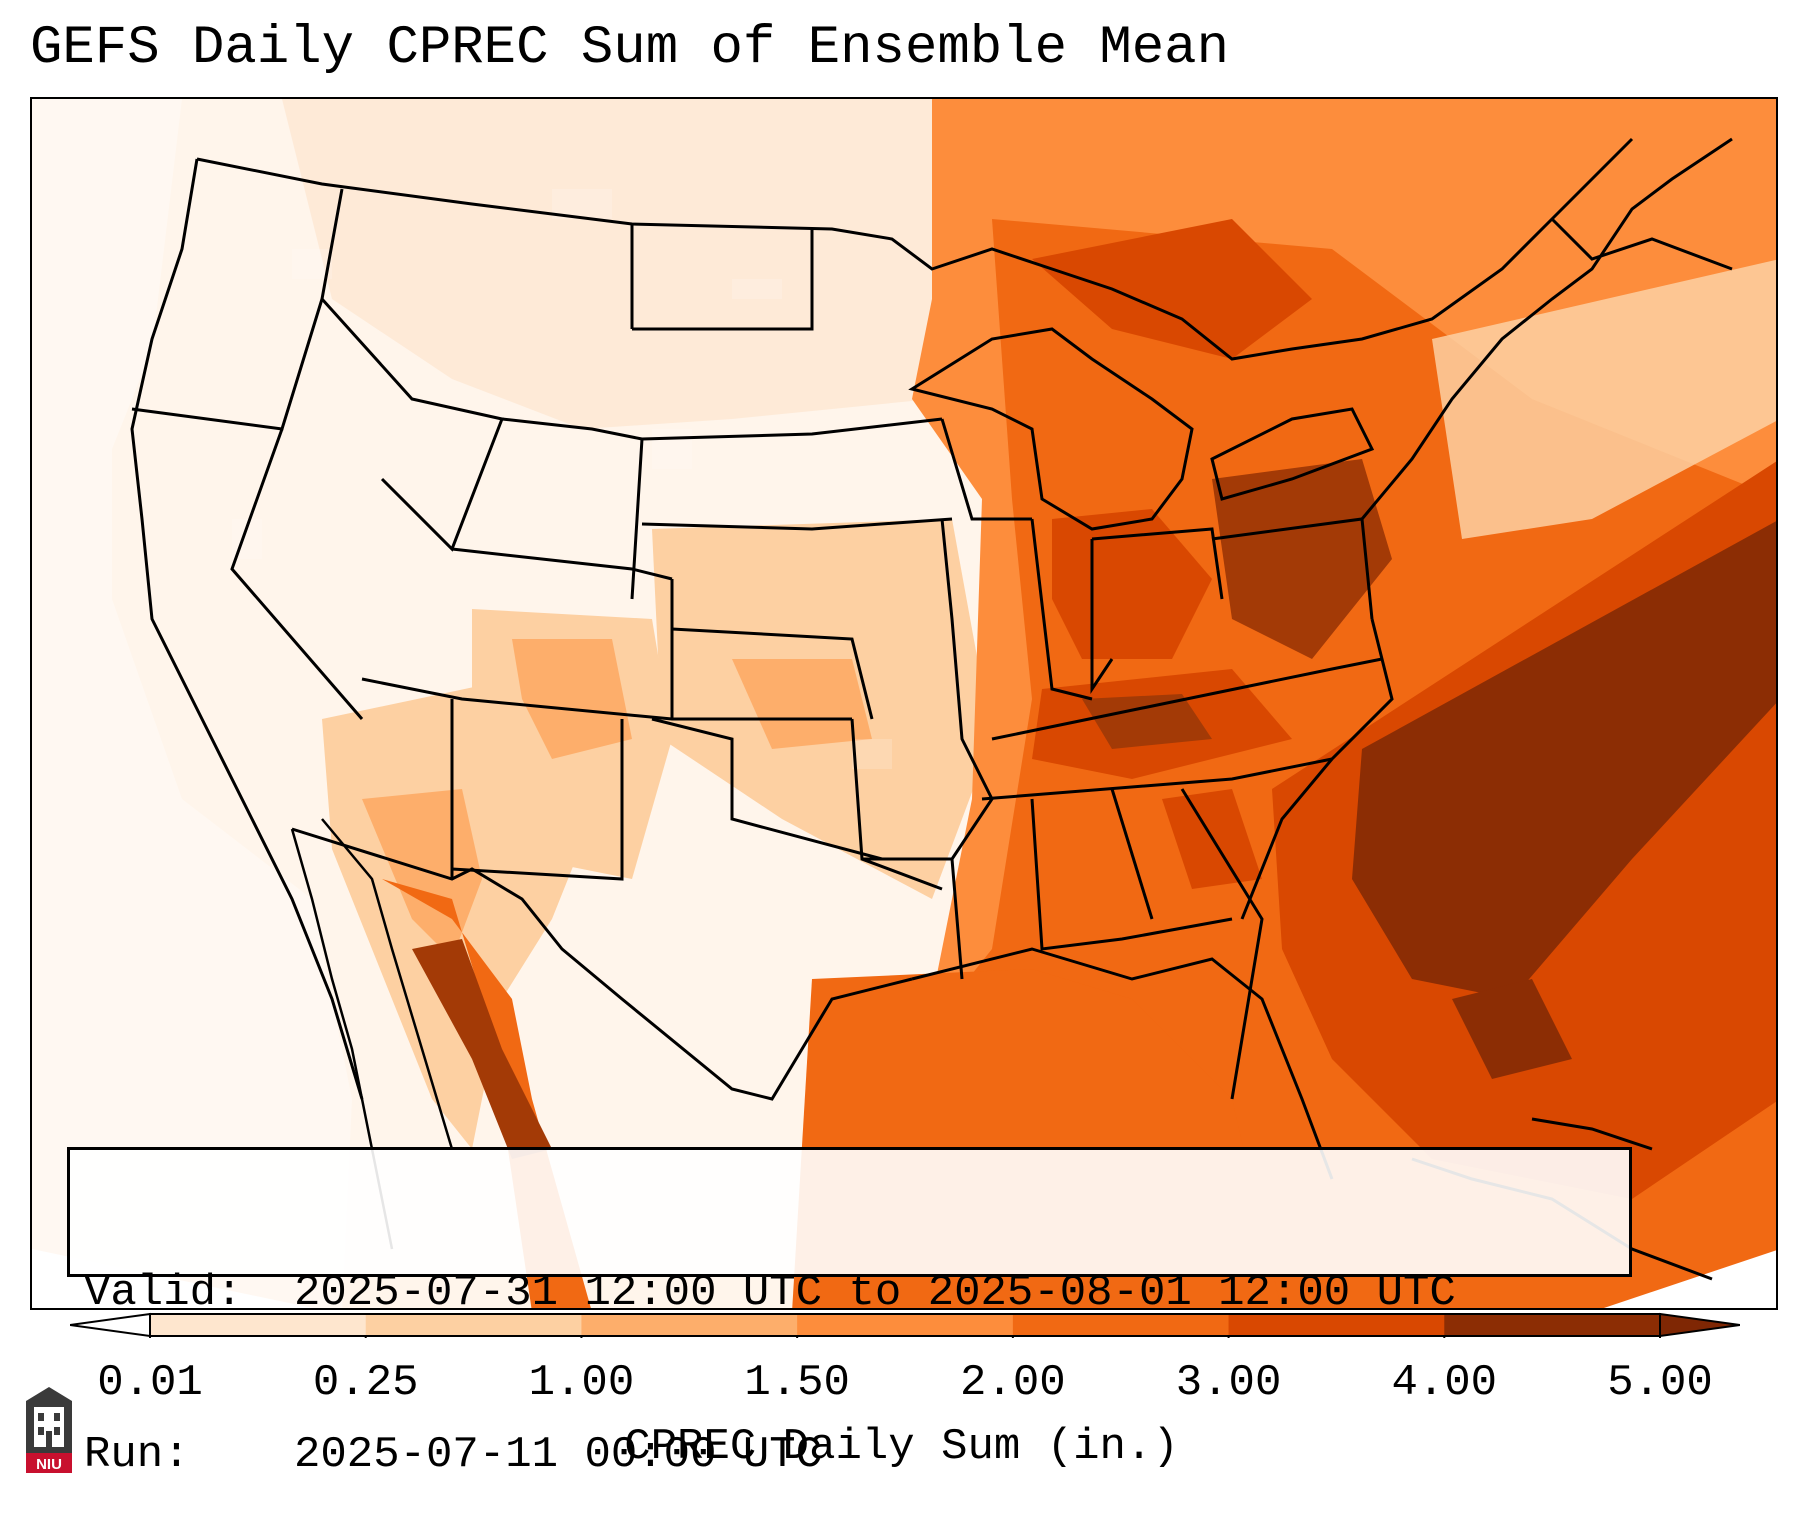 Image resolution: width=1803 pixels, height=1536 pixels. I want to click on map-title: GEFS Daily CPREC Sum of Ensemble Mean, so click(629, 48).